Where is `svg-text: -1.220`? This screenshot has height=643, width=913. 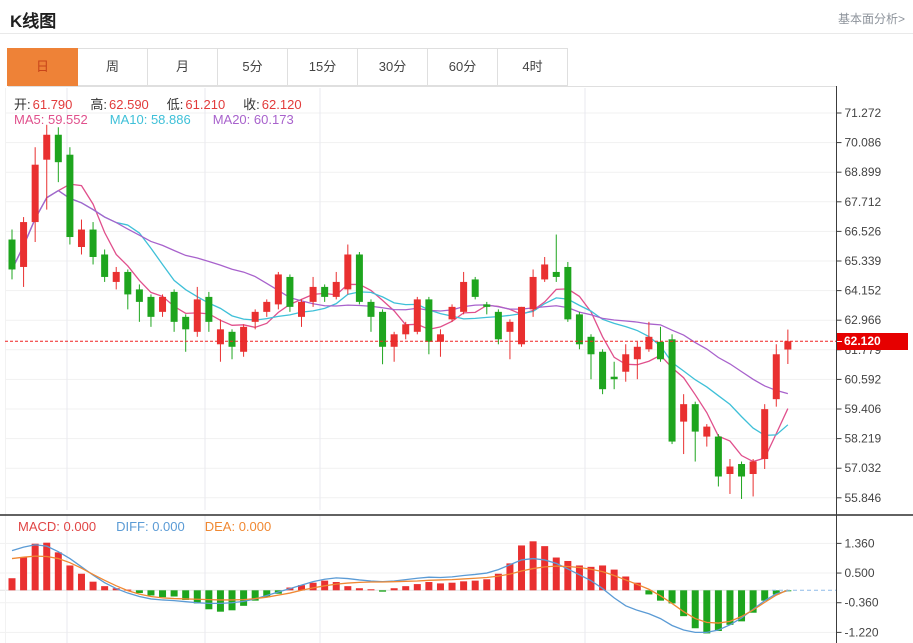 svg-text: -1.220 is located at coordinates (862, 632).